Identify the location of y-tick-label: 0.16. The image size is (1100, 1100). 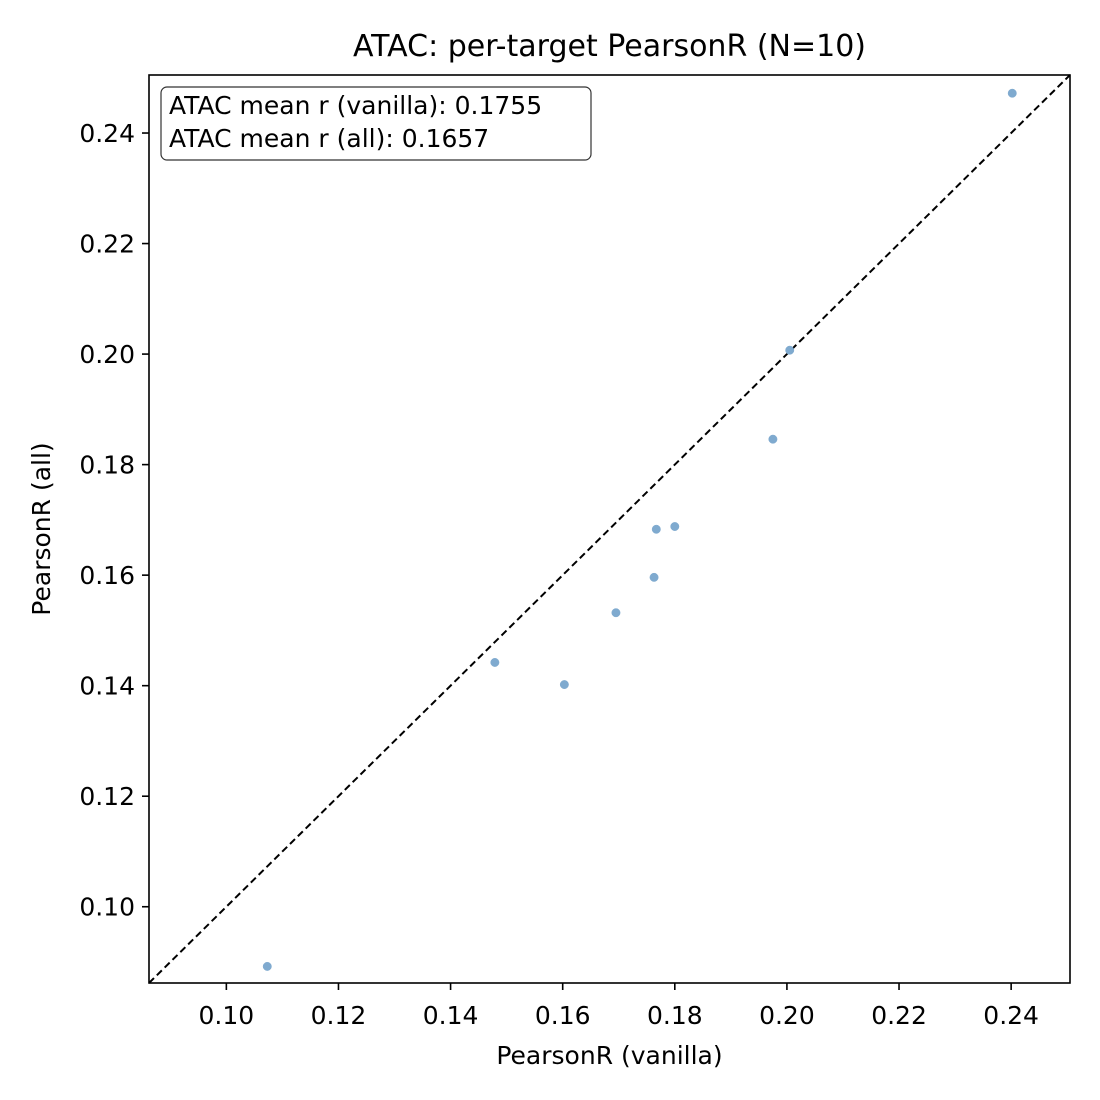
(107, 575).